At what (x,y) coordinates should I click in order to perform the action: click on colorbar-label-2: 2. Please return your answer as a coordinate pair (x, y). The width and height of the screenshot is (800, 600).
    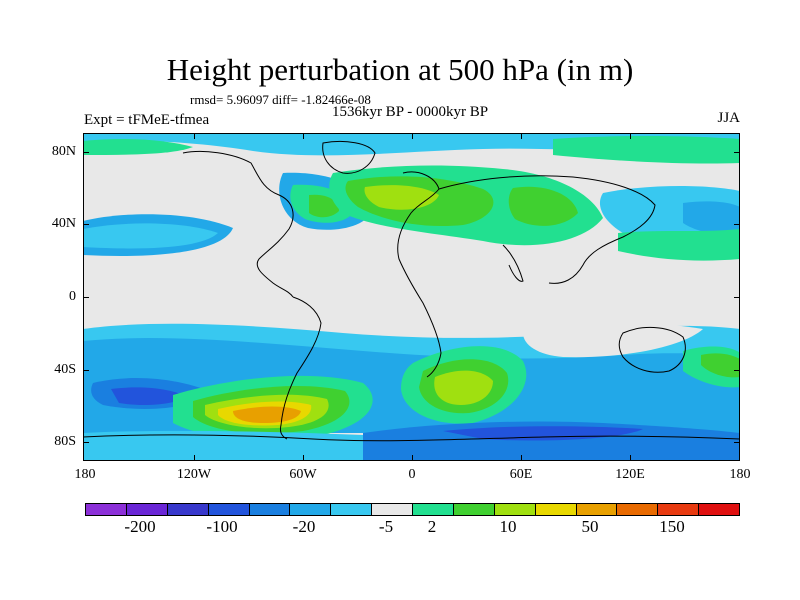
    Looking at the image, I should click on (432, 526).